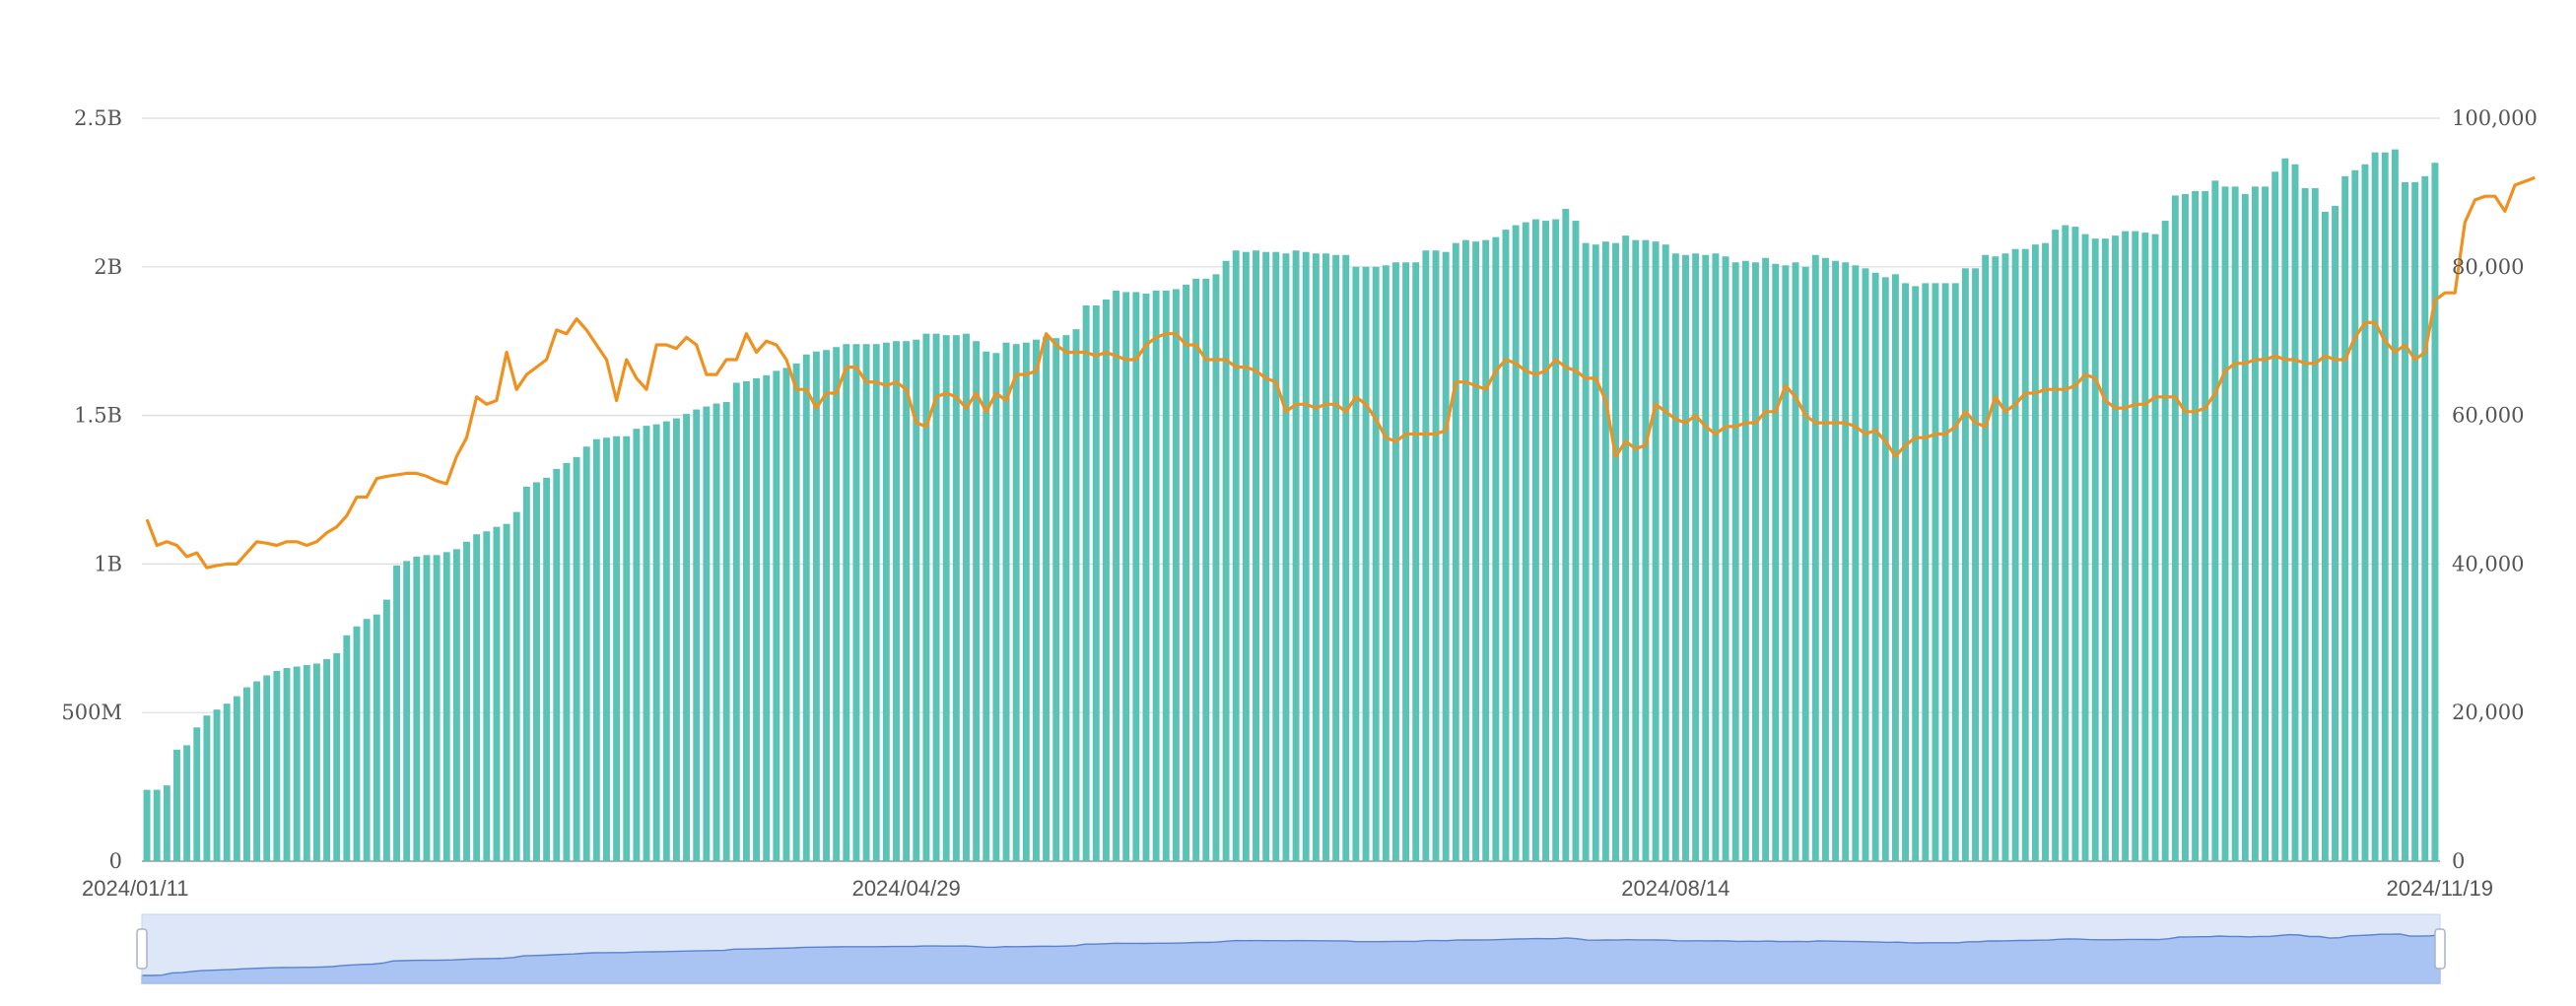  I want to click on left-axis: 0 500M 1B 1.5B 2B 2.5B, so click(91, 489).